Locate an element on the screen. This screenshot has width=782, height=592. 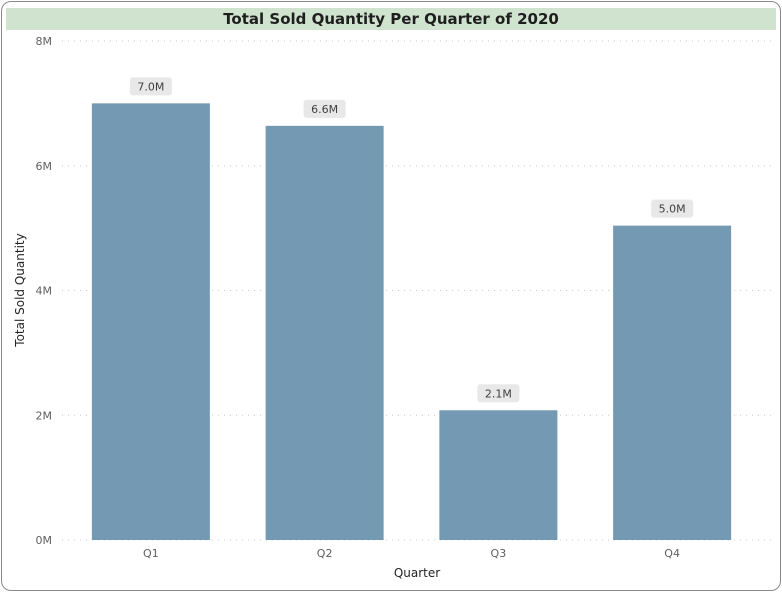
y-axis-ticks: 0M 2M 4M 6M 8M is located at coordinates (44, 291).